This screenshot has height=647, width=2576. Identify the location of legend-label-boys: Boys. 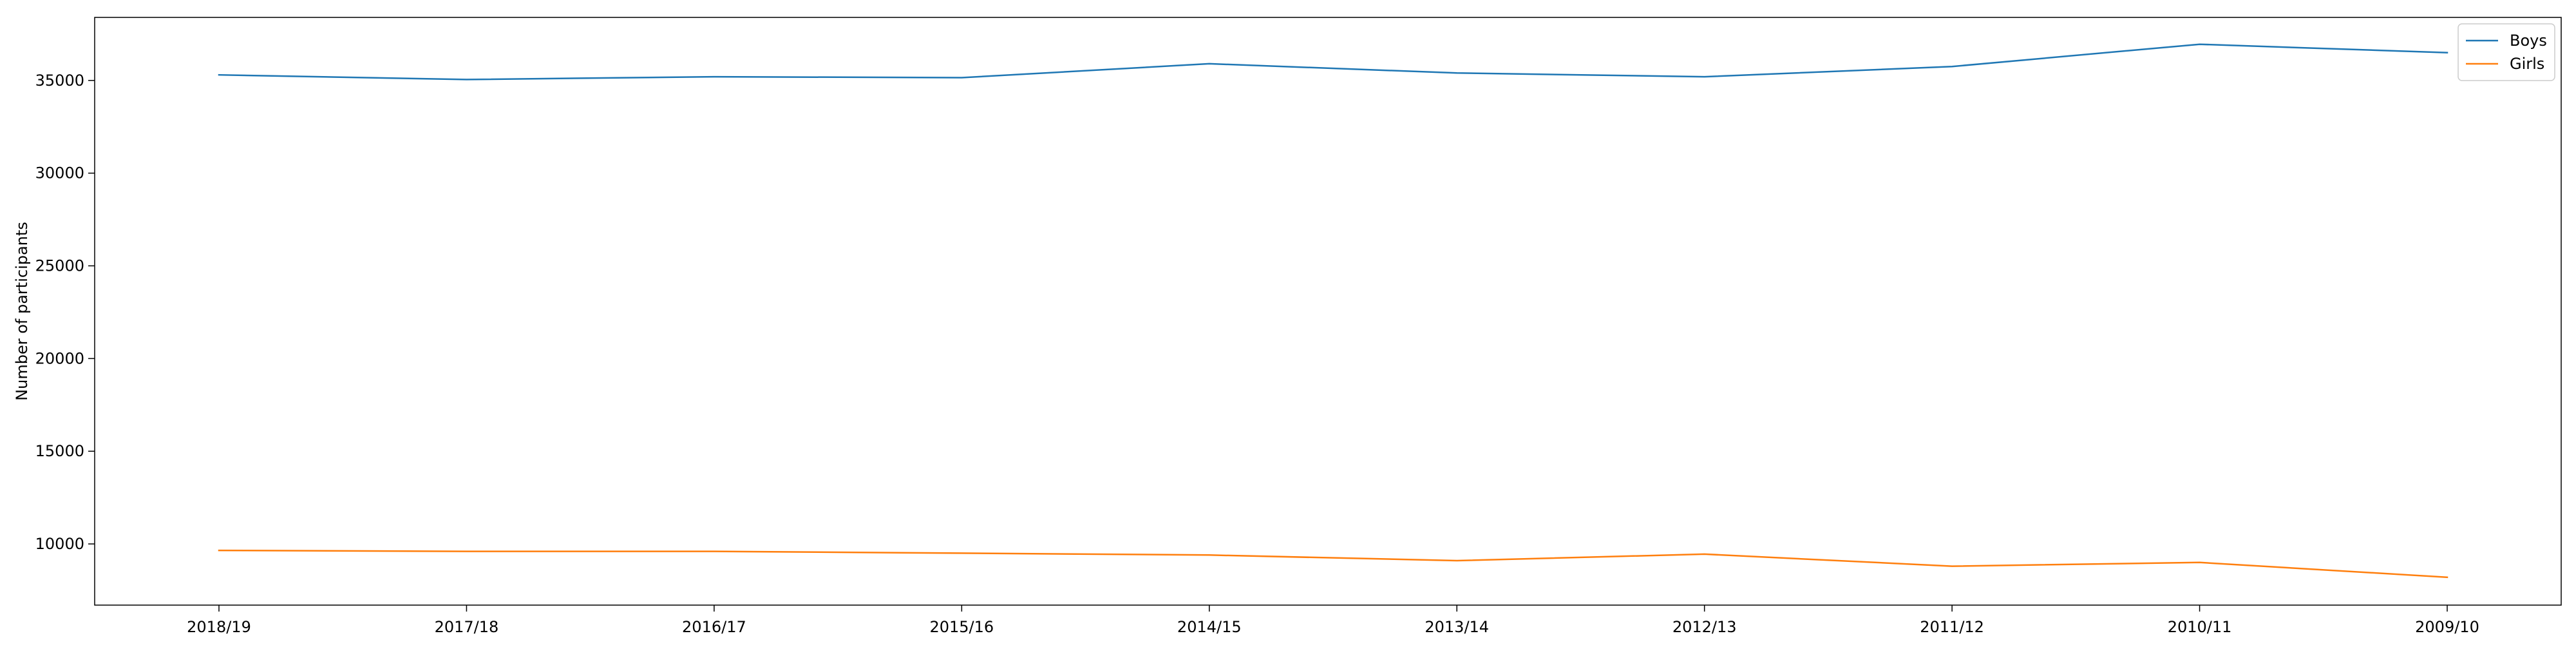
(2528, 41).